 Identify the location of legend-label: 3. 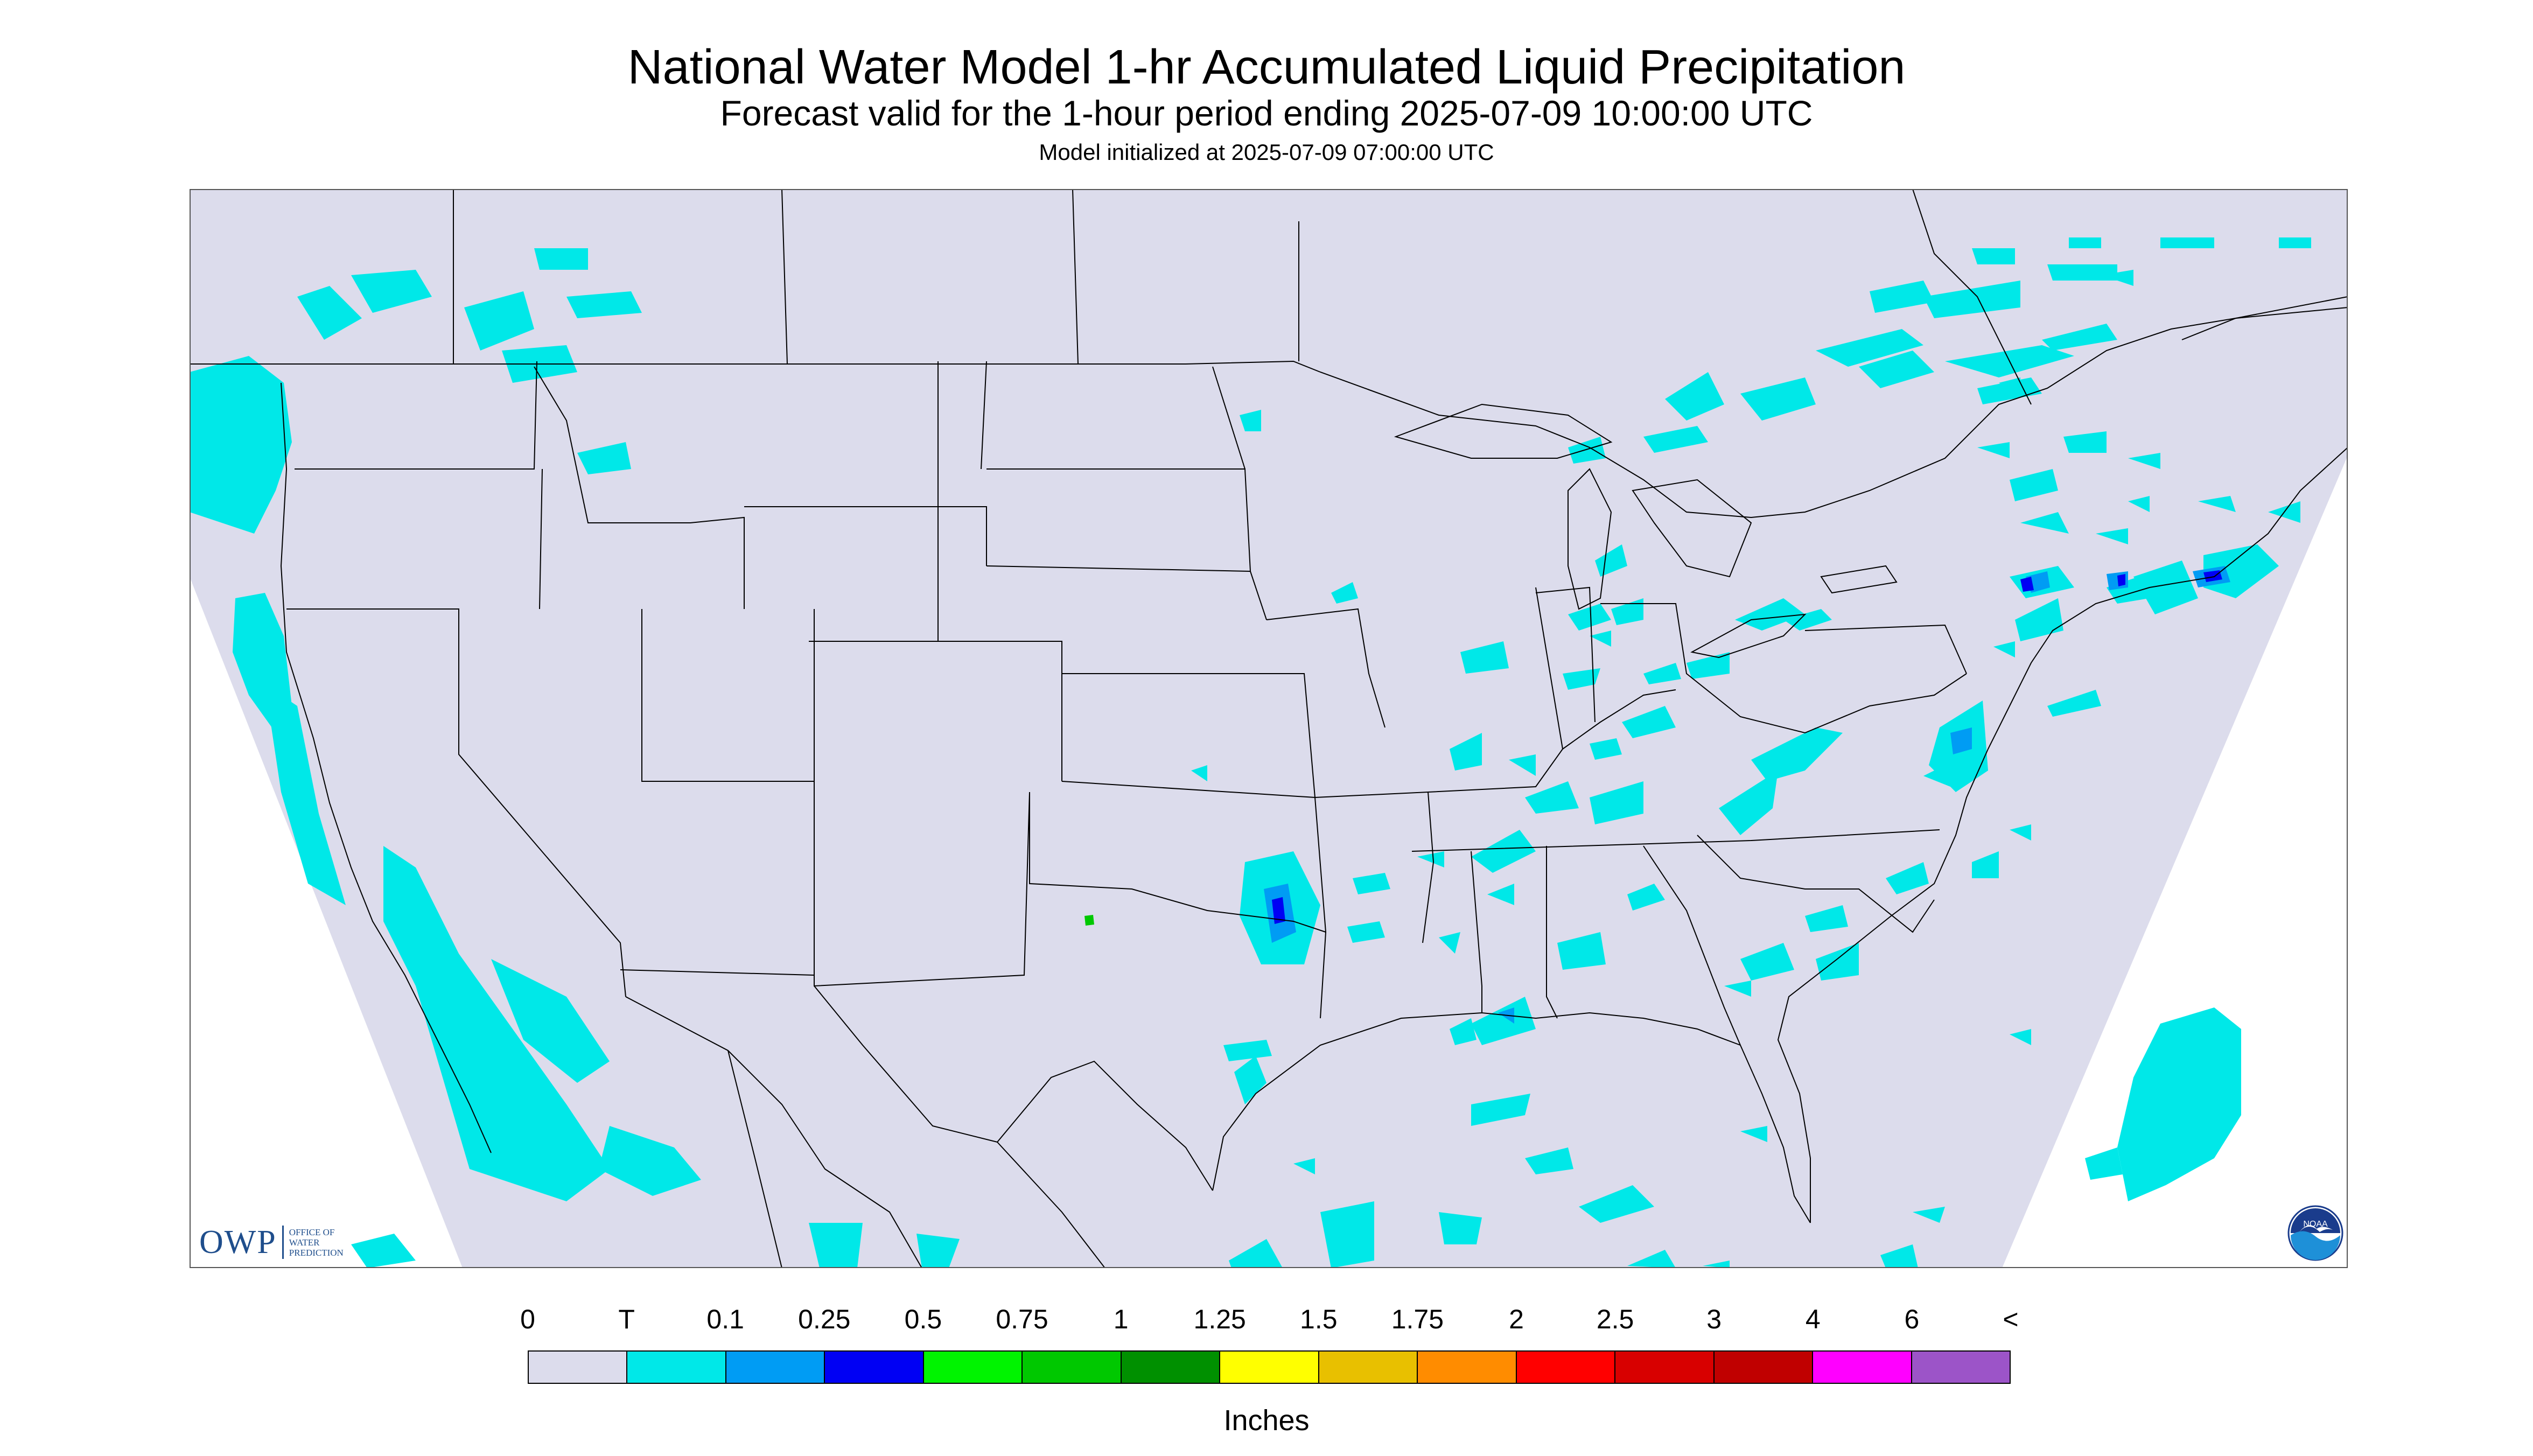
(1714, 1319).